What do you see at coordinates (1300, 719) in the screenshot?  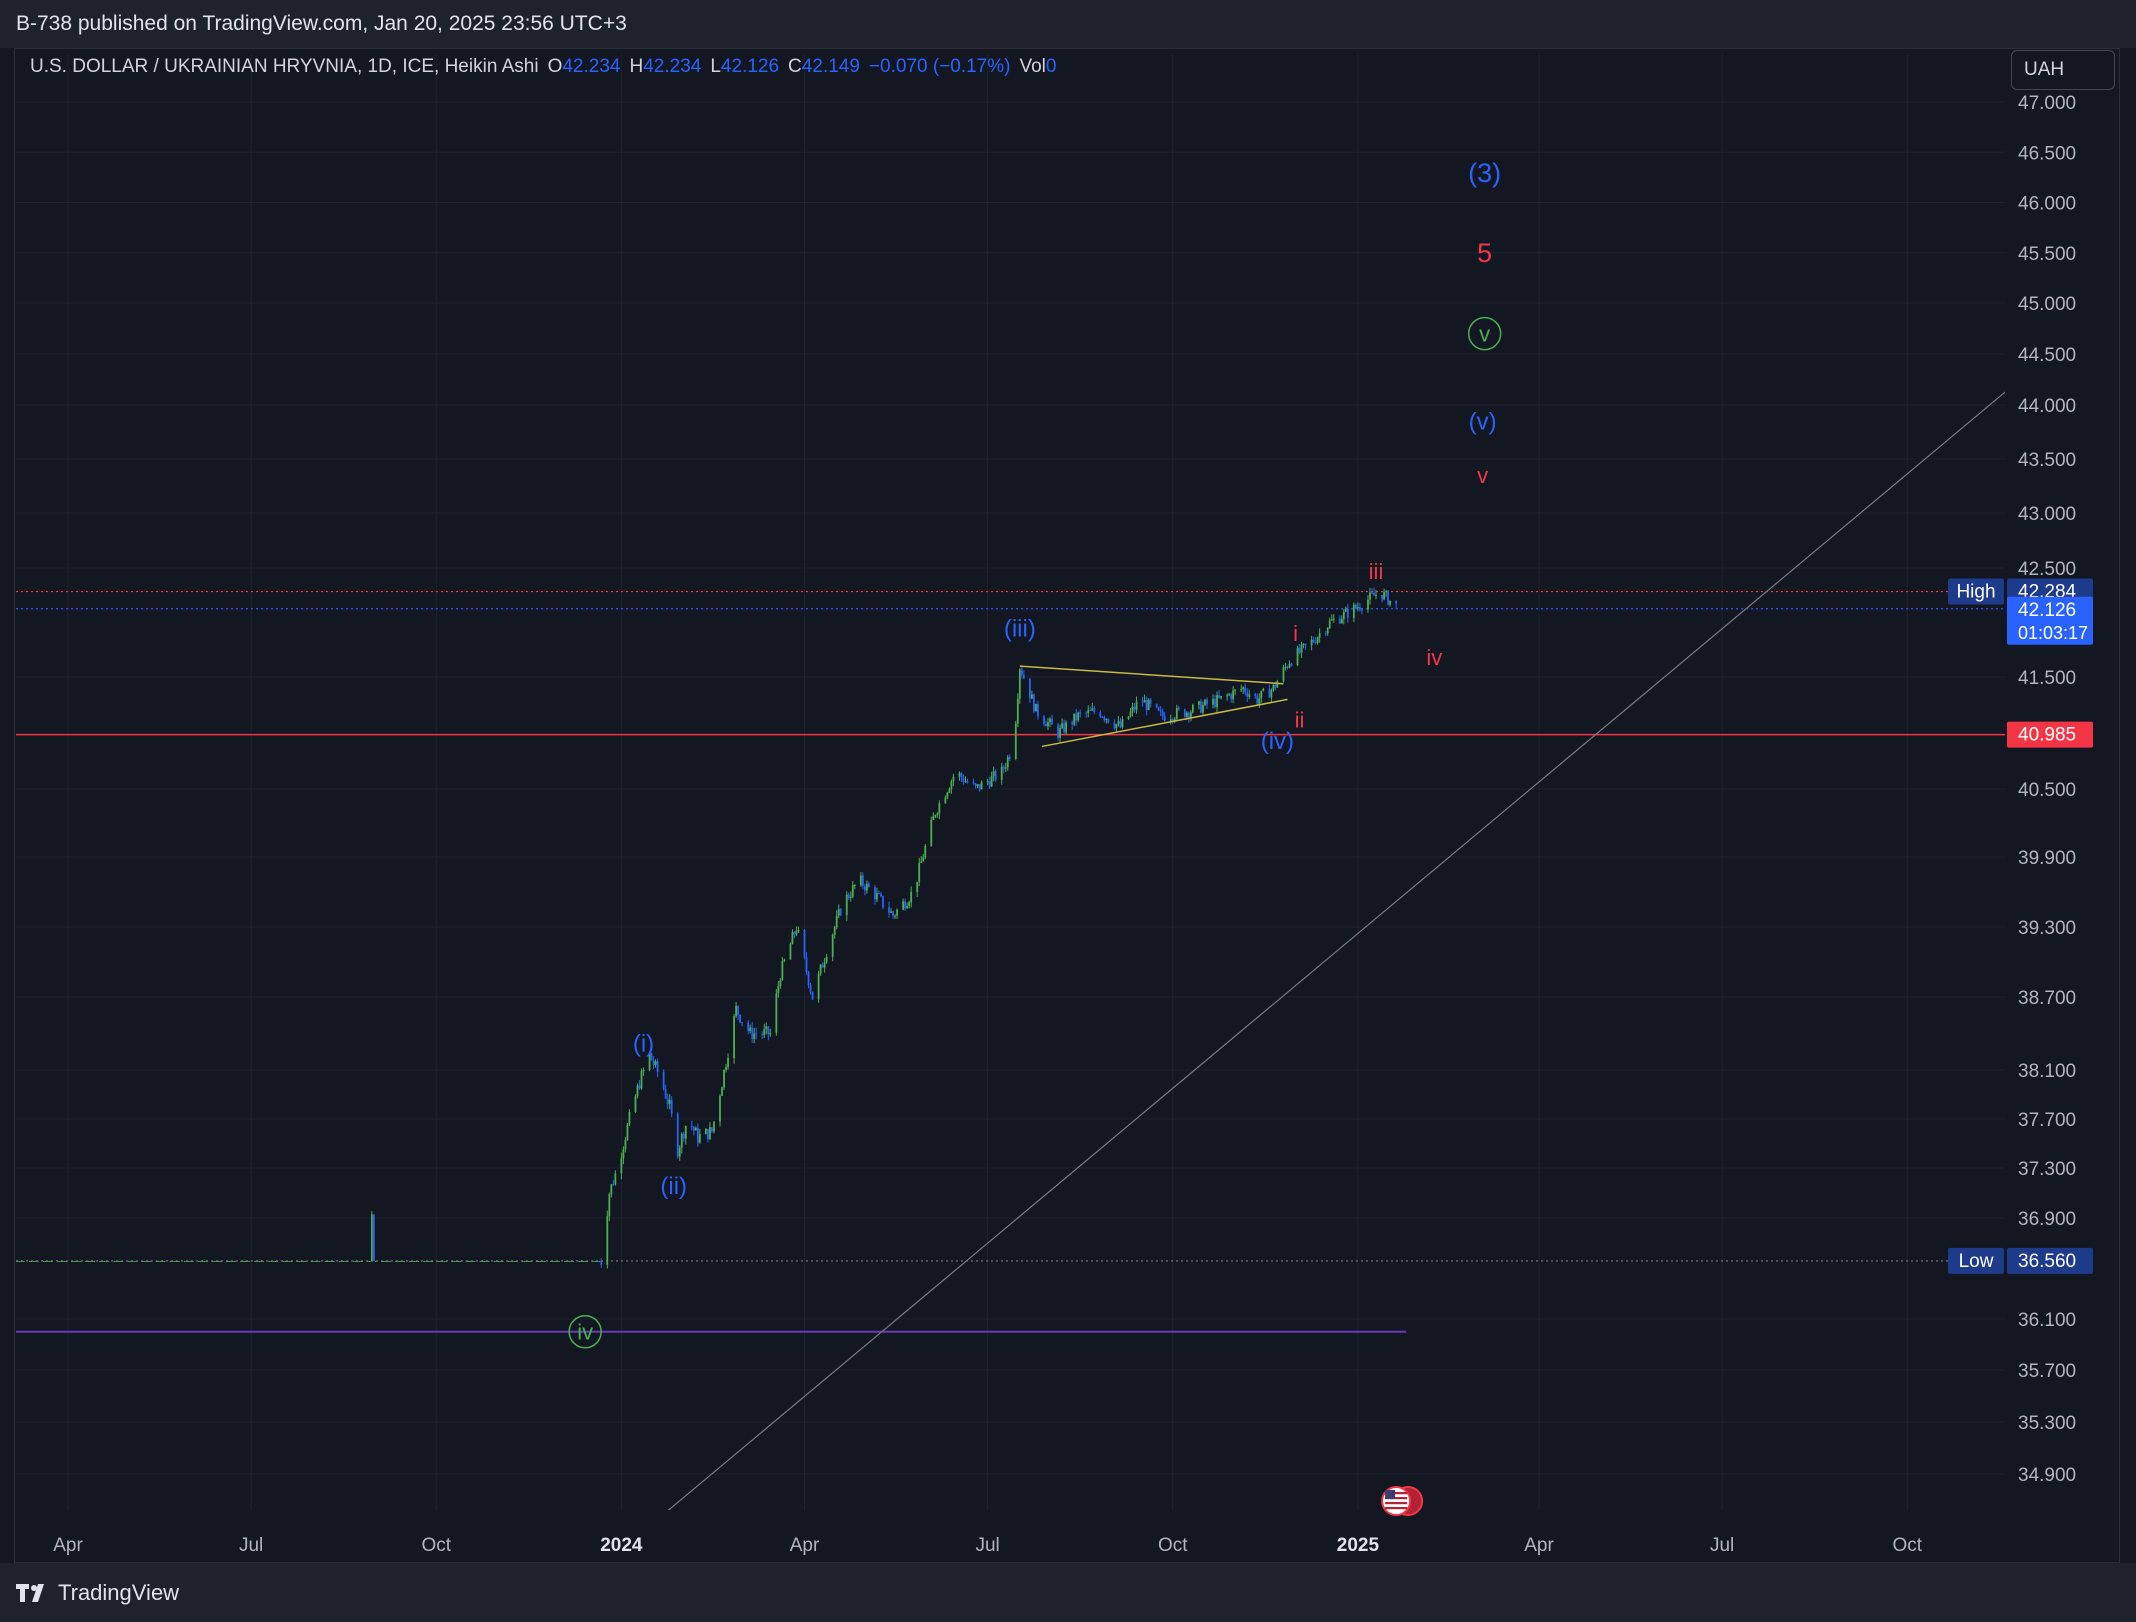 I see `wave-label: ii` at bounding box center [1300, 719].